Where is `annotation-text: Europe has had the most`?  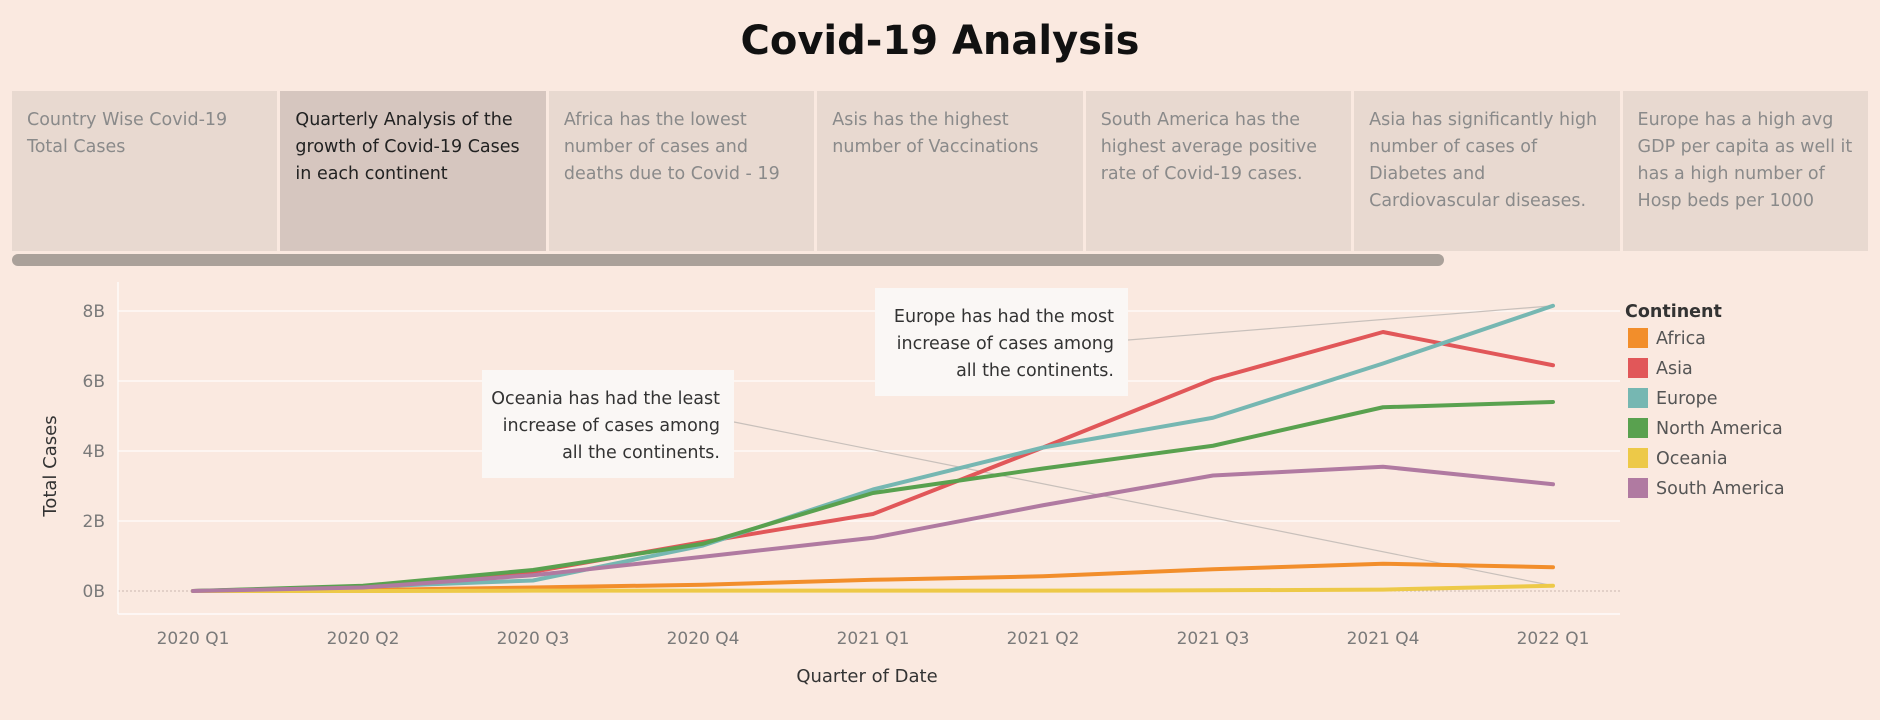
annotation-text: Europe has had the most is located at coordinates (1004, 317).